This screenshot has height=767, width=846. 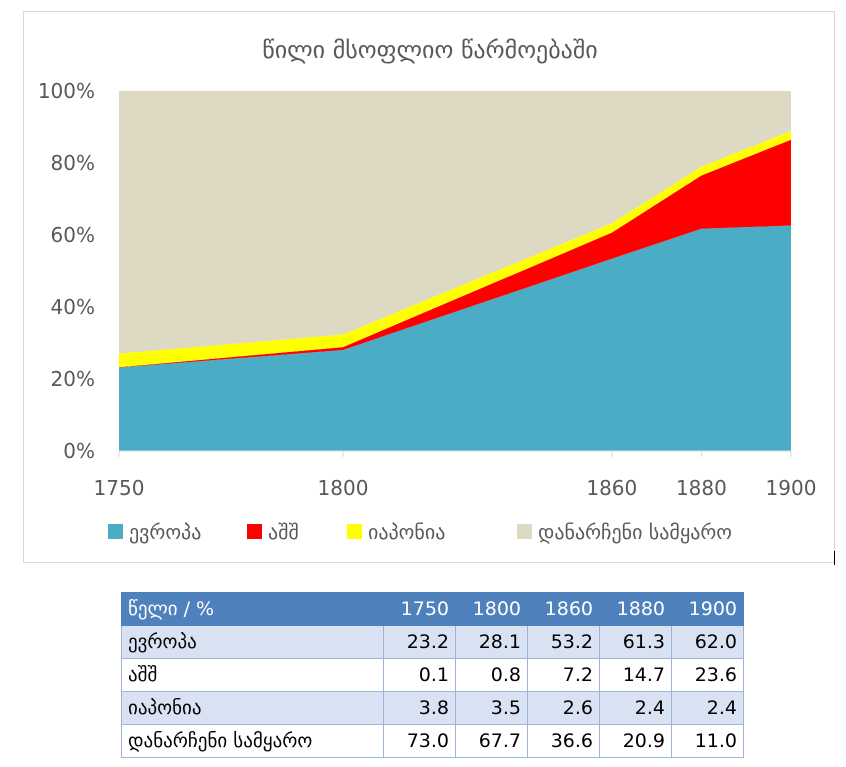 I want to click on table-row: იაპონია 3.8 3.5 2.6 2.4 2.4, so click(x=432, y=708).